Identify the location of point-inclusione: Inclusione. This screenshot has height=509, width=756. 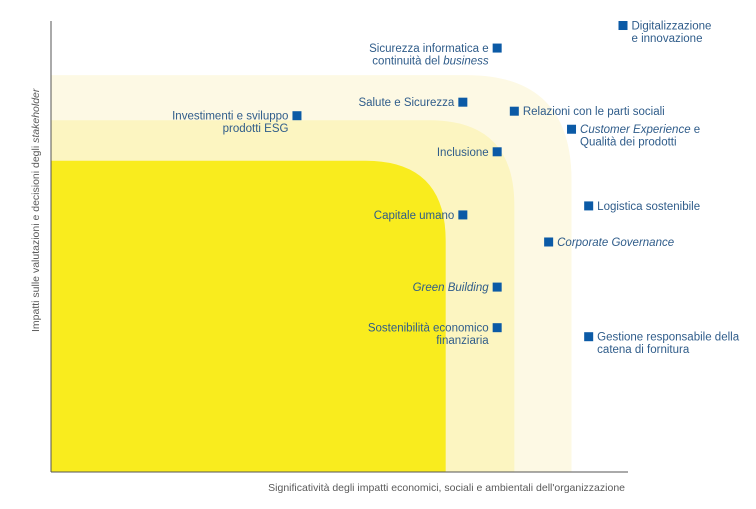
(469, 153).